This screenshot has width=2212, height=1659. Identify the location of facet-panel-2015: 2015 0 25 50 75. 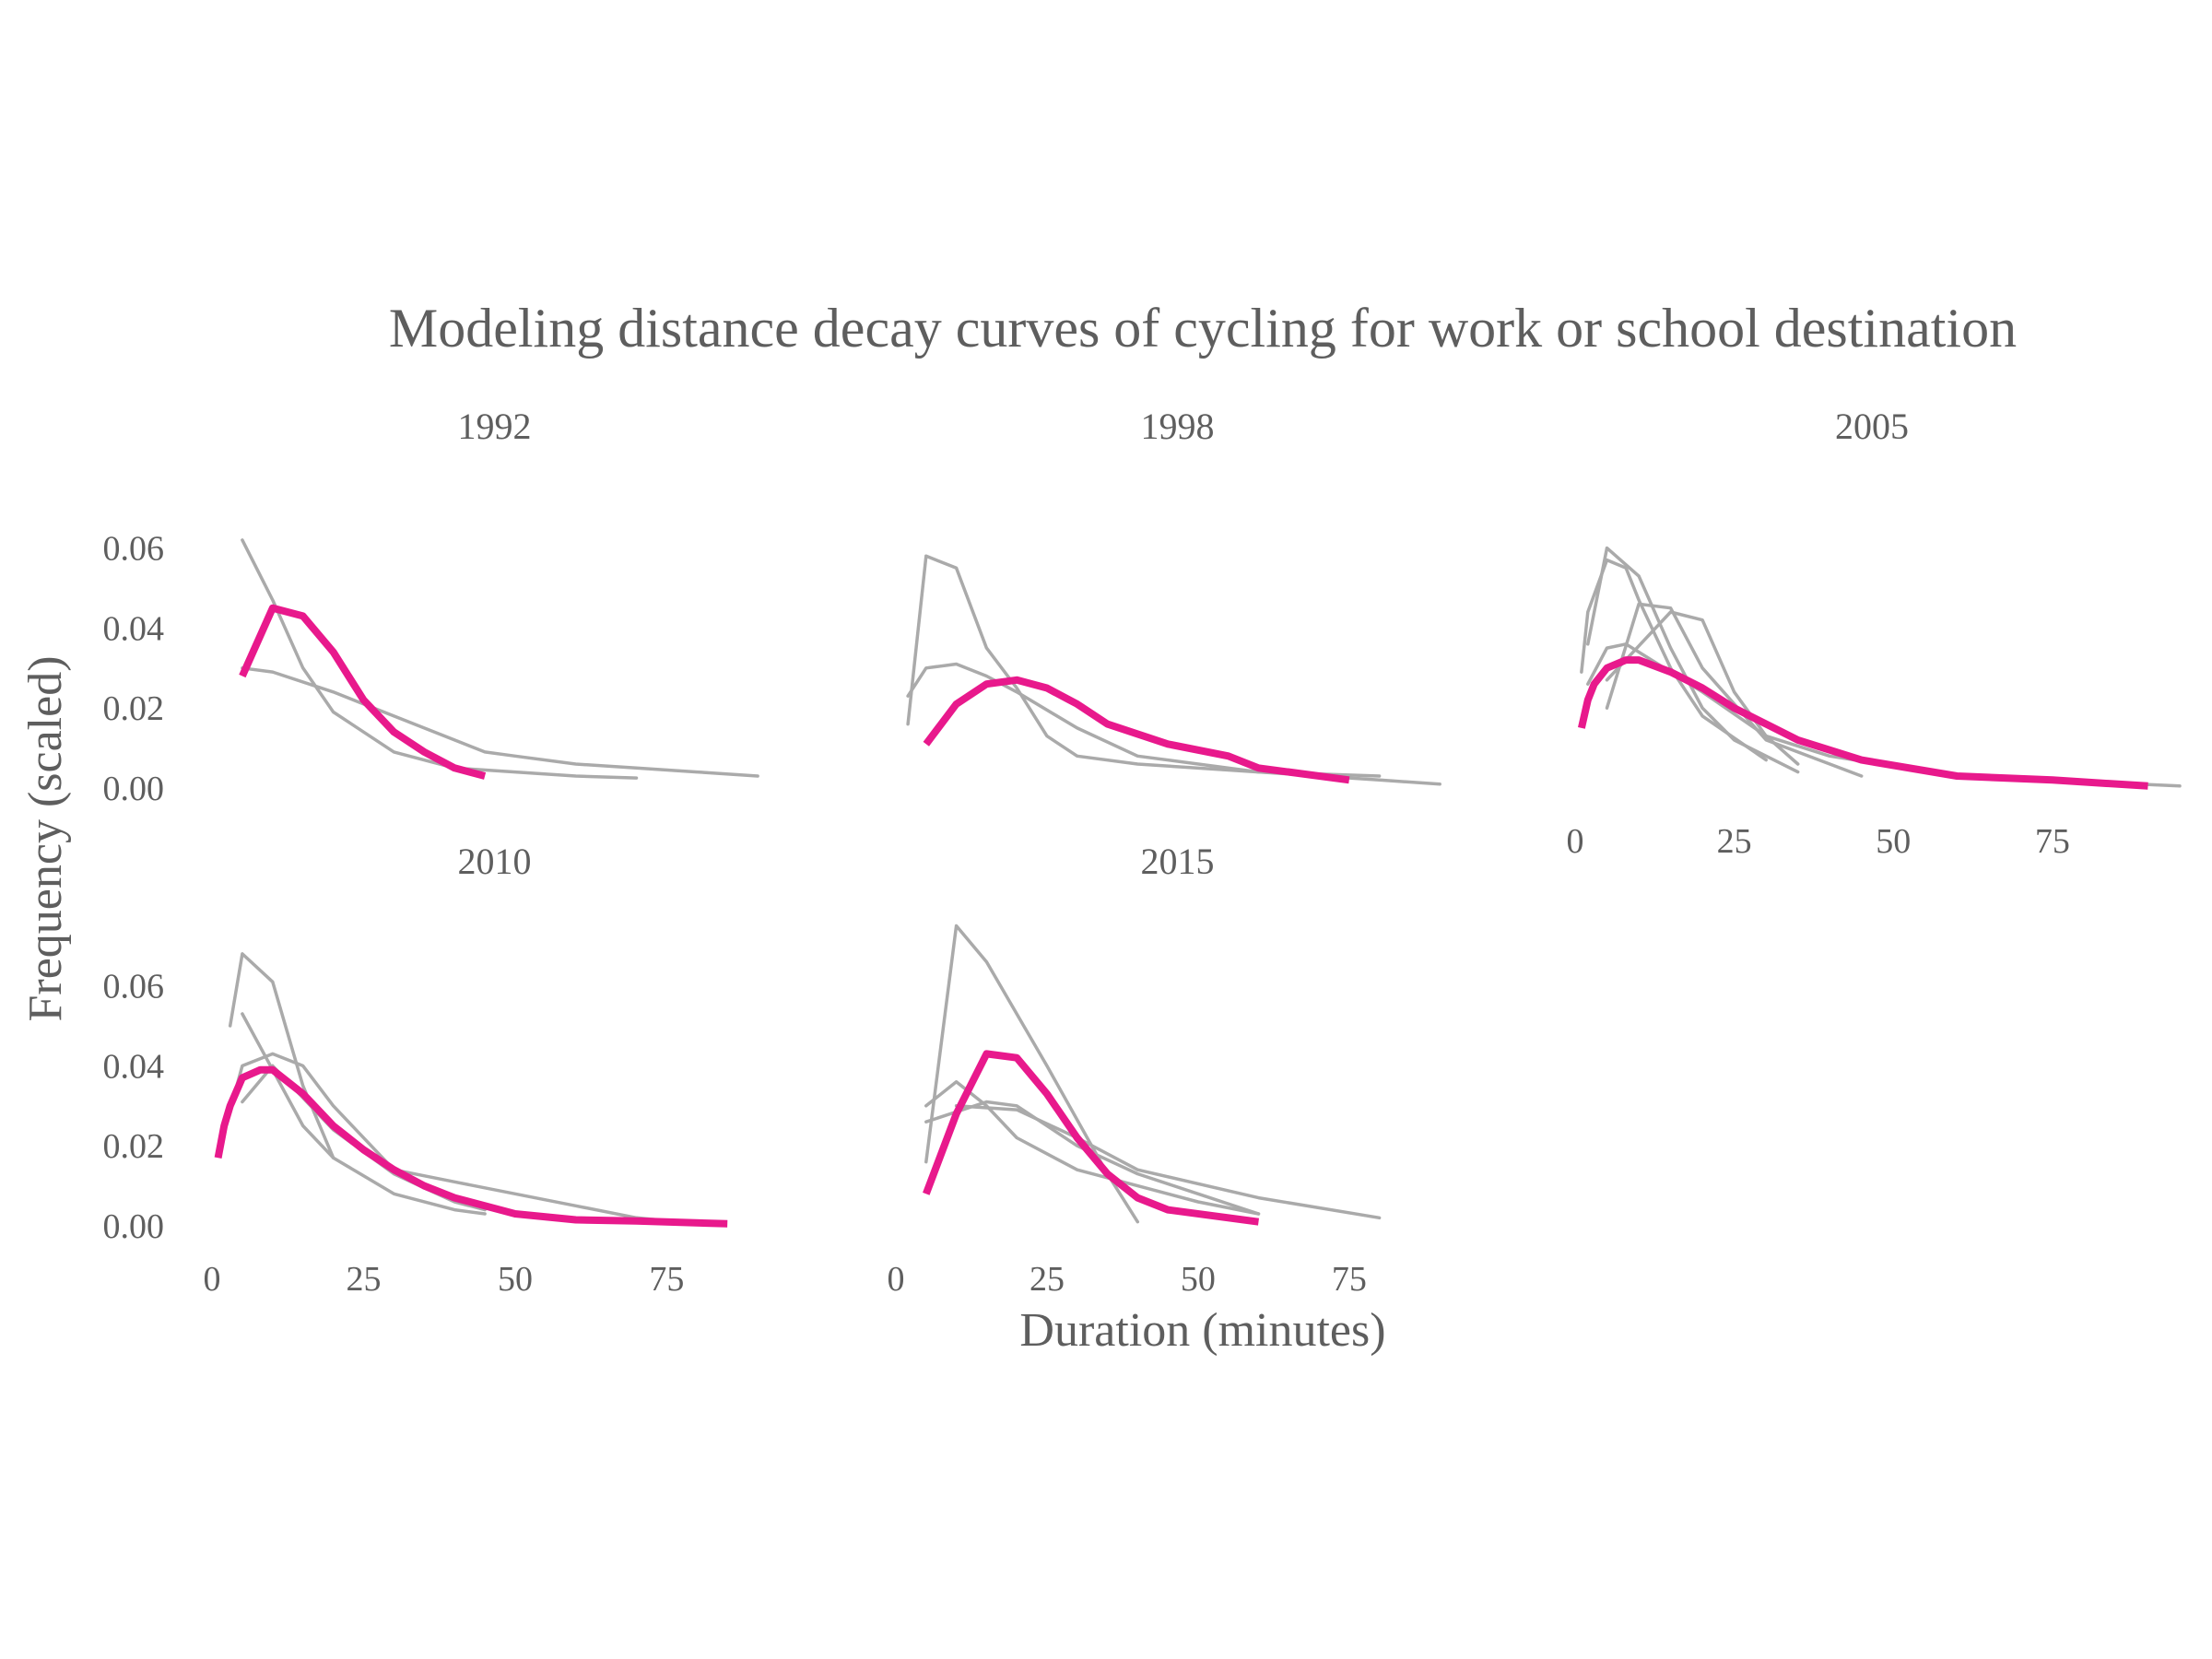
(1135, 1070).